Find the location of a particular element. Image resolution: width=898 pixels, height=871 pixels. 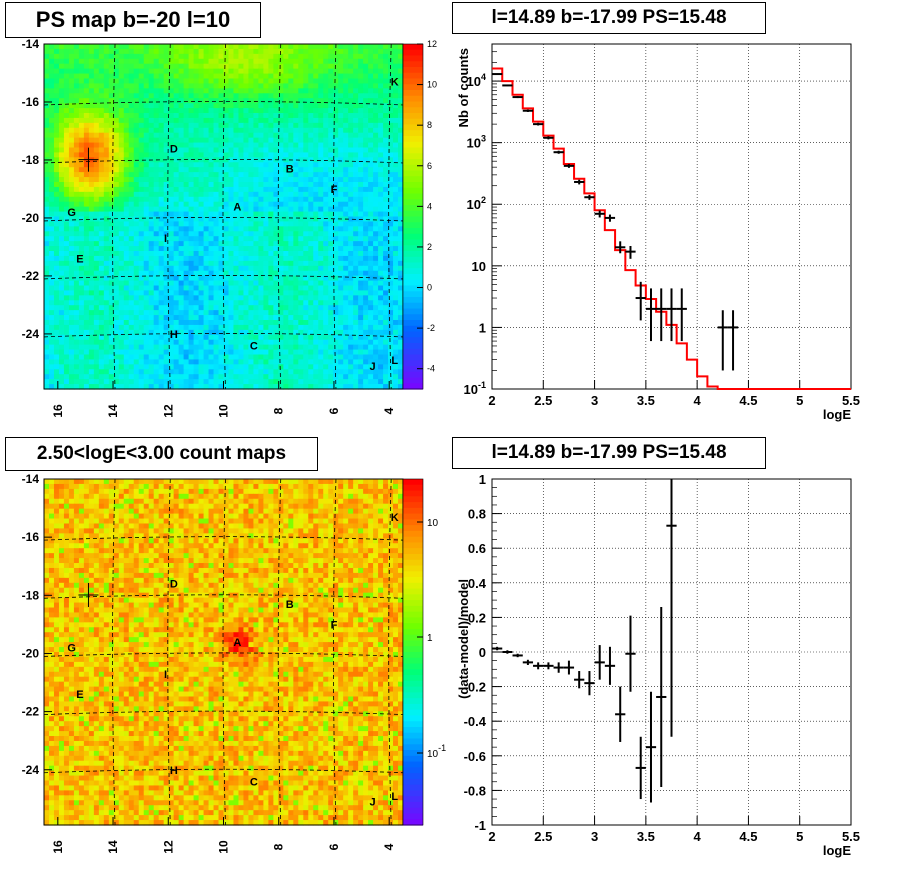

count-map-colorbar: 10 1 10-1 is located at coordinates (424, 652).